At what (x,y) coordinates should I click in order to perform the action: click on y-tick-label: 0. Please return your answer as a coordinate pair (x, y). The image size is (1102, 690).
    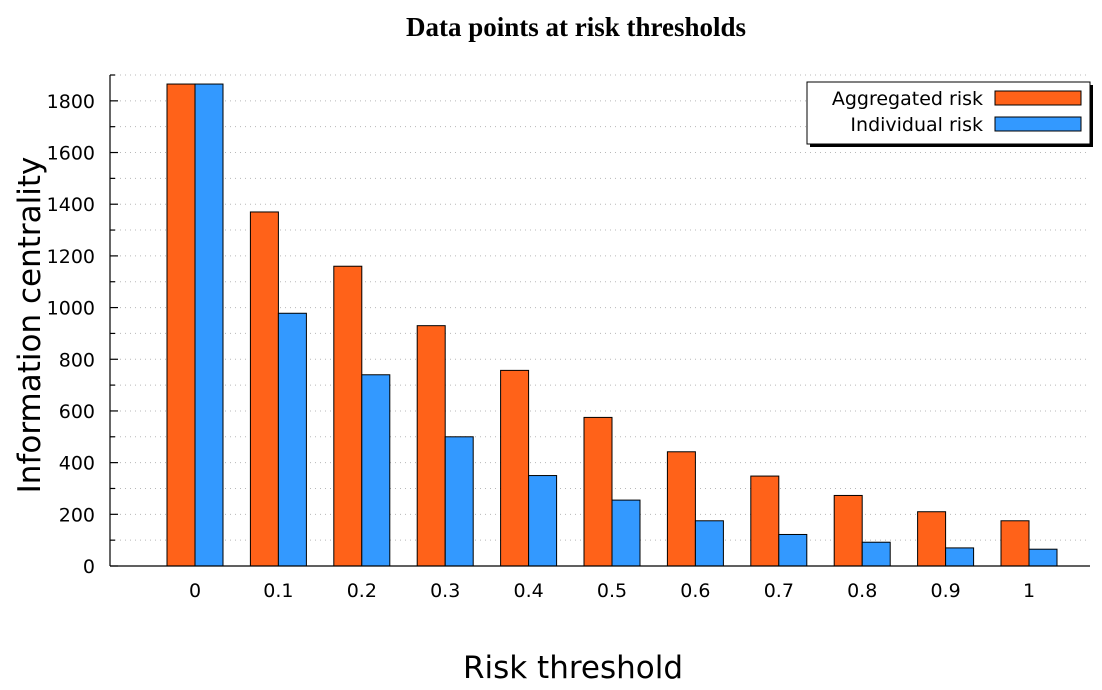
    Looking at the image, I should click on (89, 567).